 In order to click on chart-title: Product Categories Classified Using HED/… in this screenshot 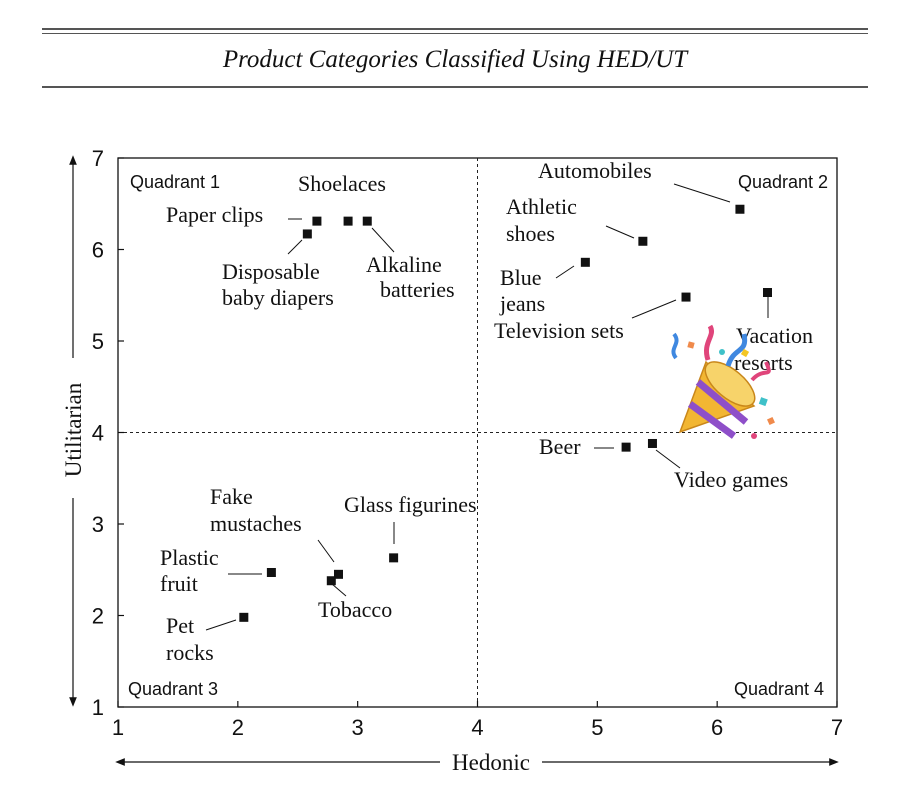, I will do `click(455, 59)`.